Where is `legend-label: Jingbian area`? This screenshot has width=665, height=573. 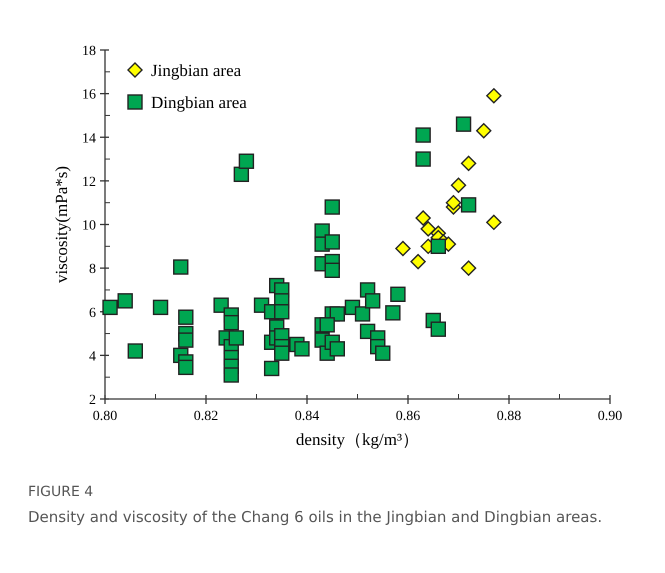 legend-label: Jingbian area is located at coordinates (196, 70).